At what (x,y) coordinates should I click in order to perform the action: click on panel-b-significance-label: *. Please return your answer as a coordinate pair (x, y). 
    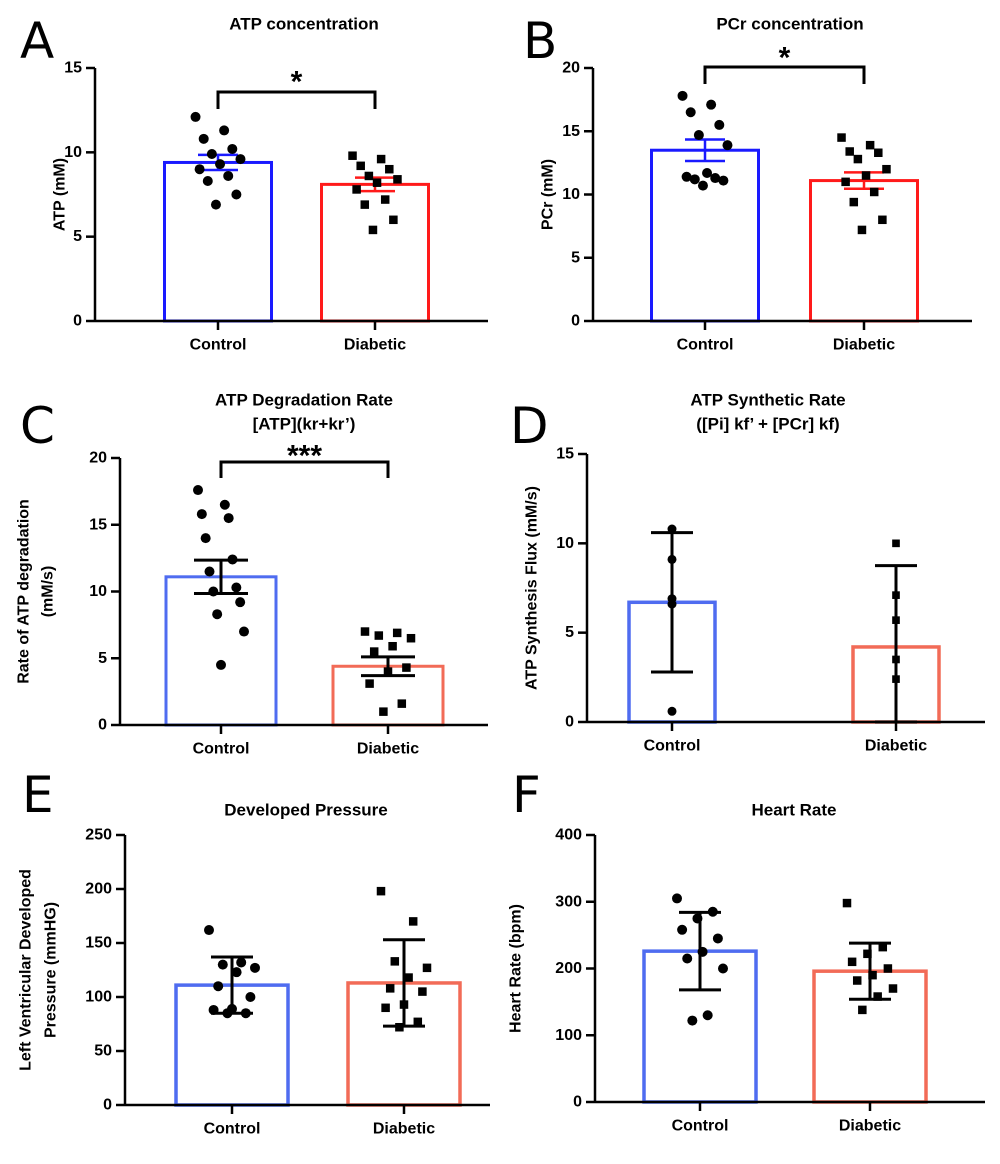
    Looking at the image, I should click on (785, 58).